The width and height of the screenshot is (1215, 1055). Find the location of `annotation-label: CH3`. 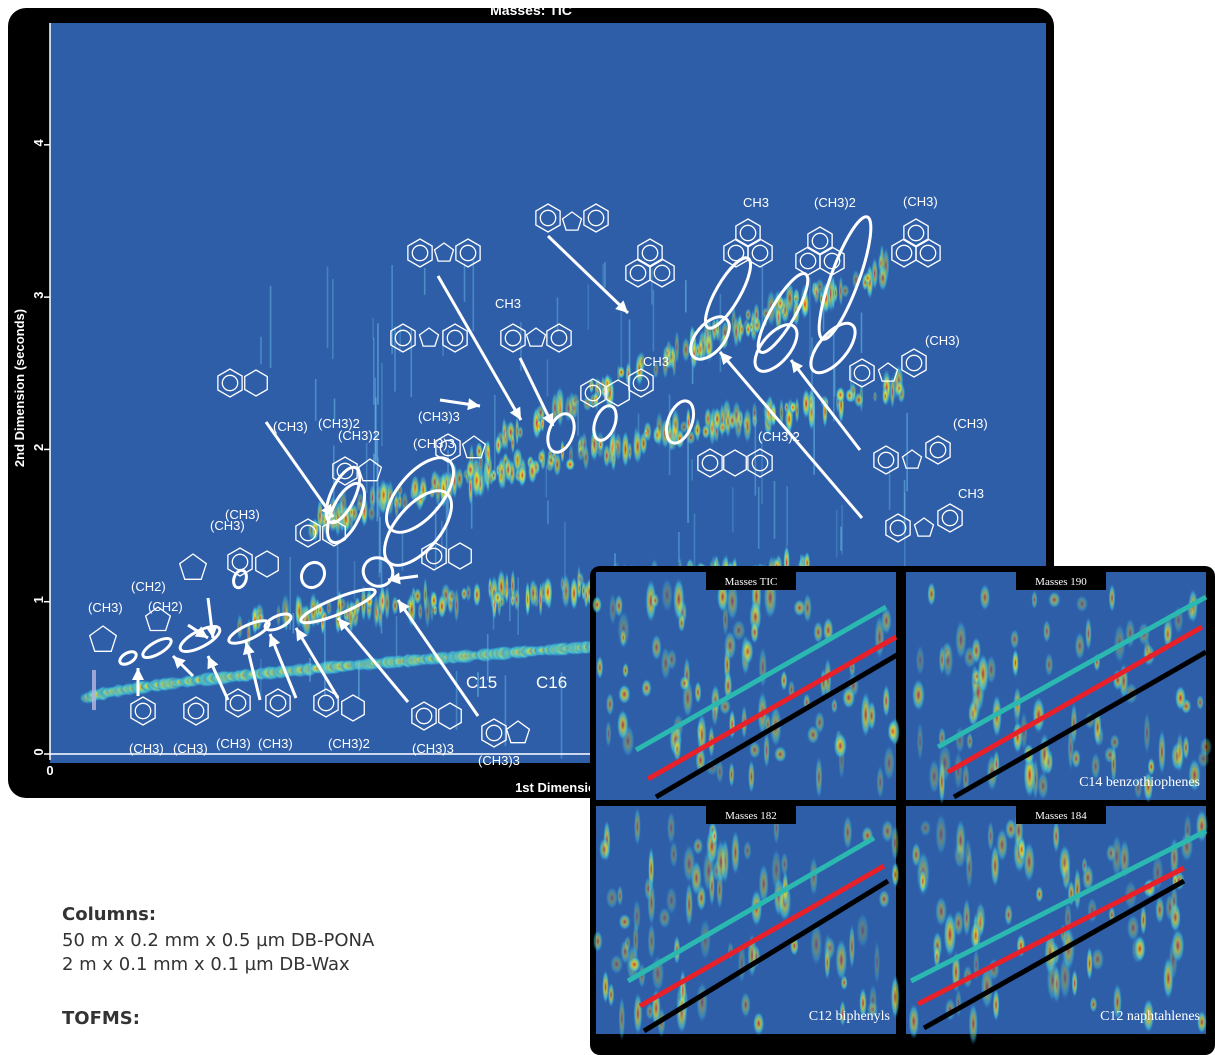

annotation-label: CH3 is located at coordinates (971, 493).